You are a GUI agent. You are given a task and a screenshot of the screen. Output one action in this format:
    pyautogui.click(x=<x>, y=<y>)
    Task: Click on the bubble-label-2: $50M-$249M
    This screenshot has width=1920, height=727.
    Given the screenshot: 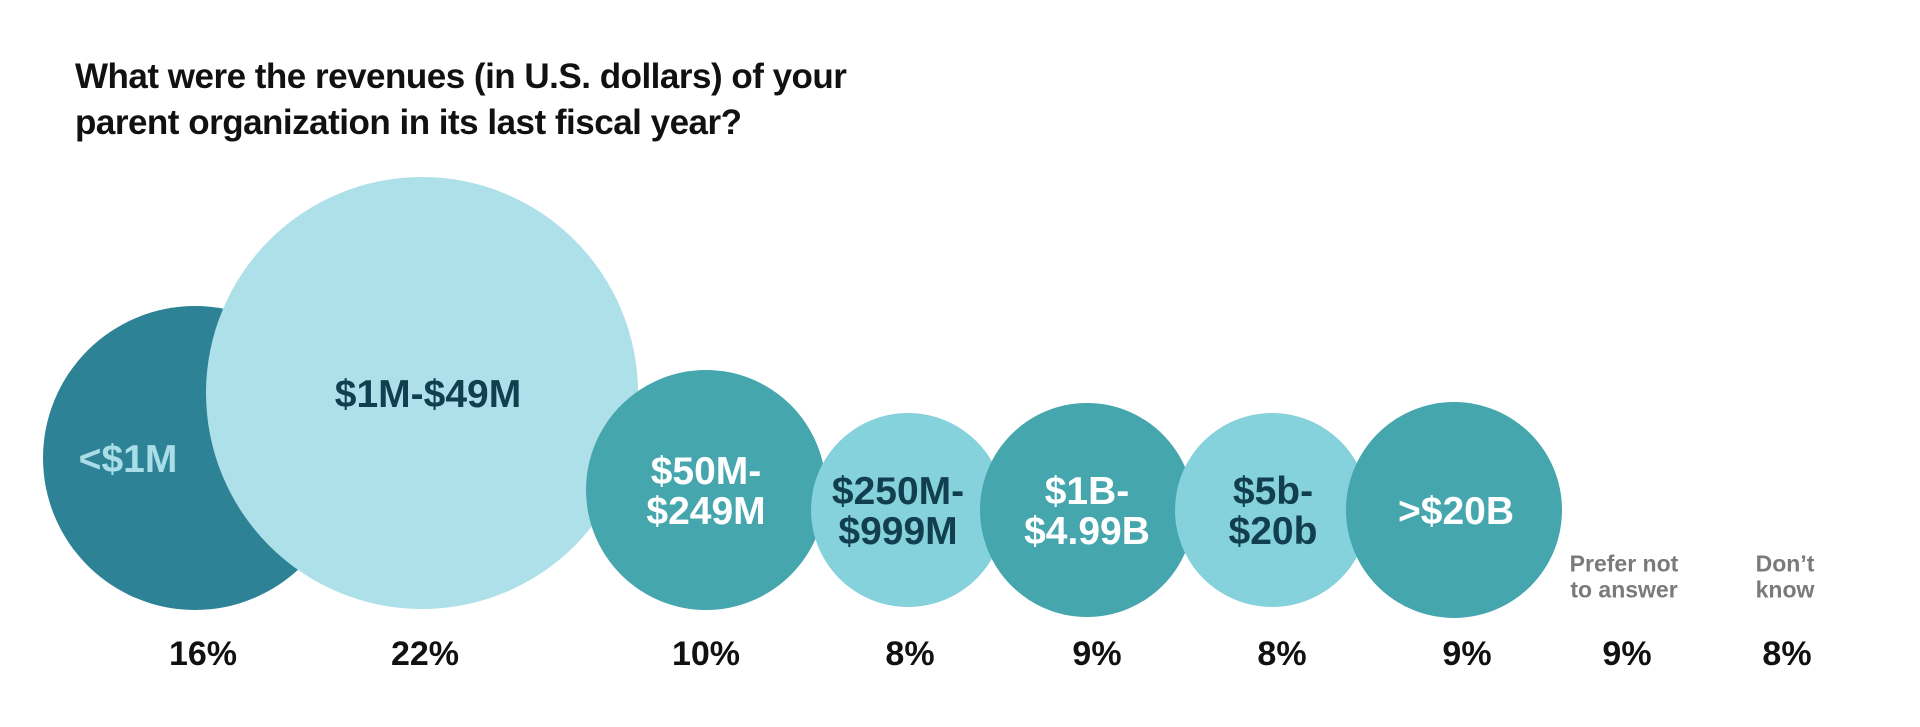 What is the action you would take?
    pyautogui.click(x=705, y=491)
    